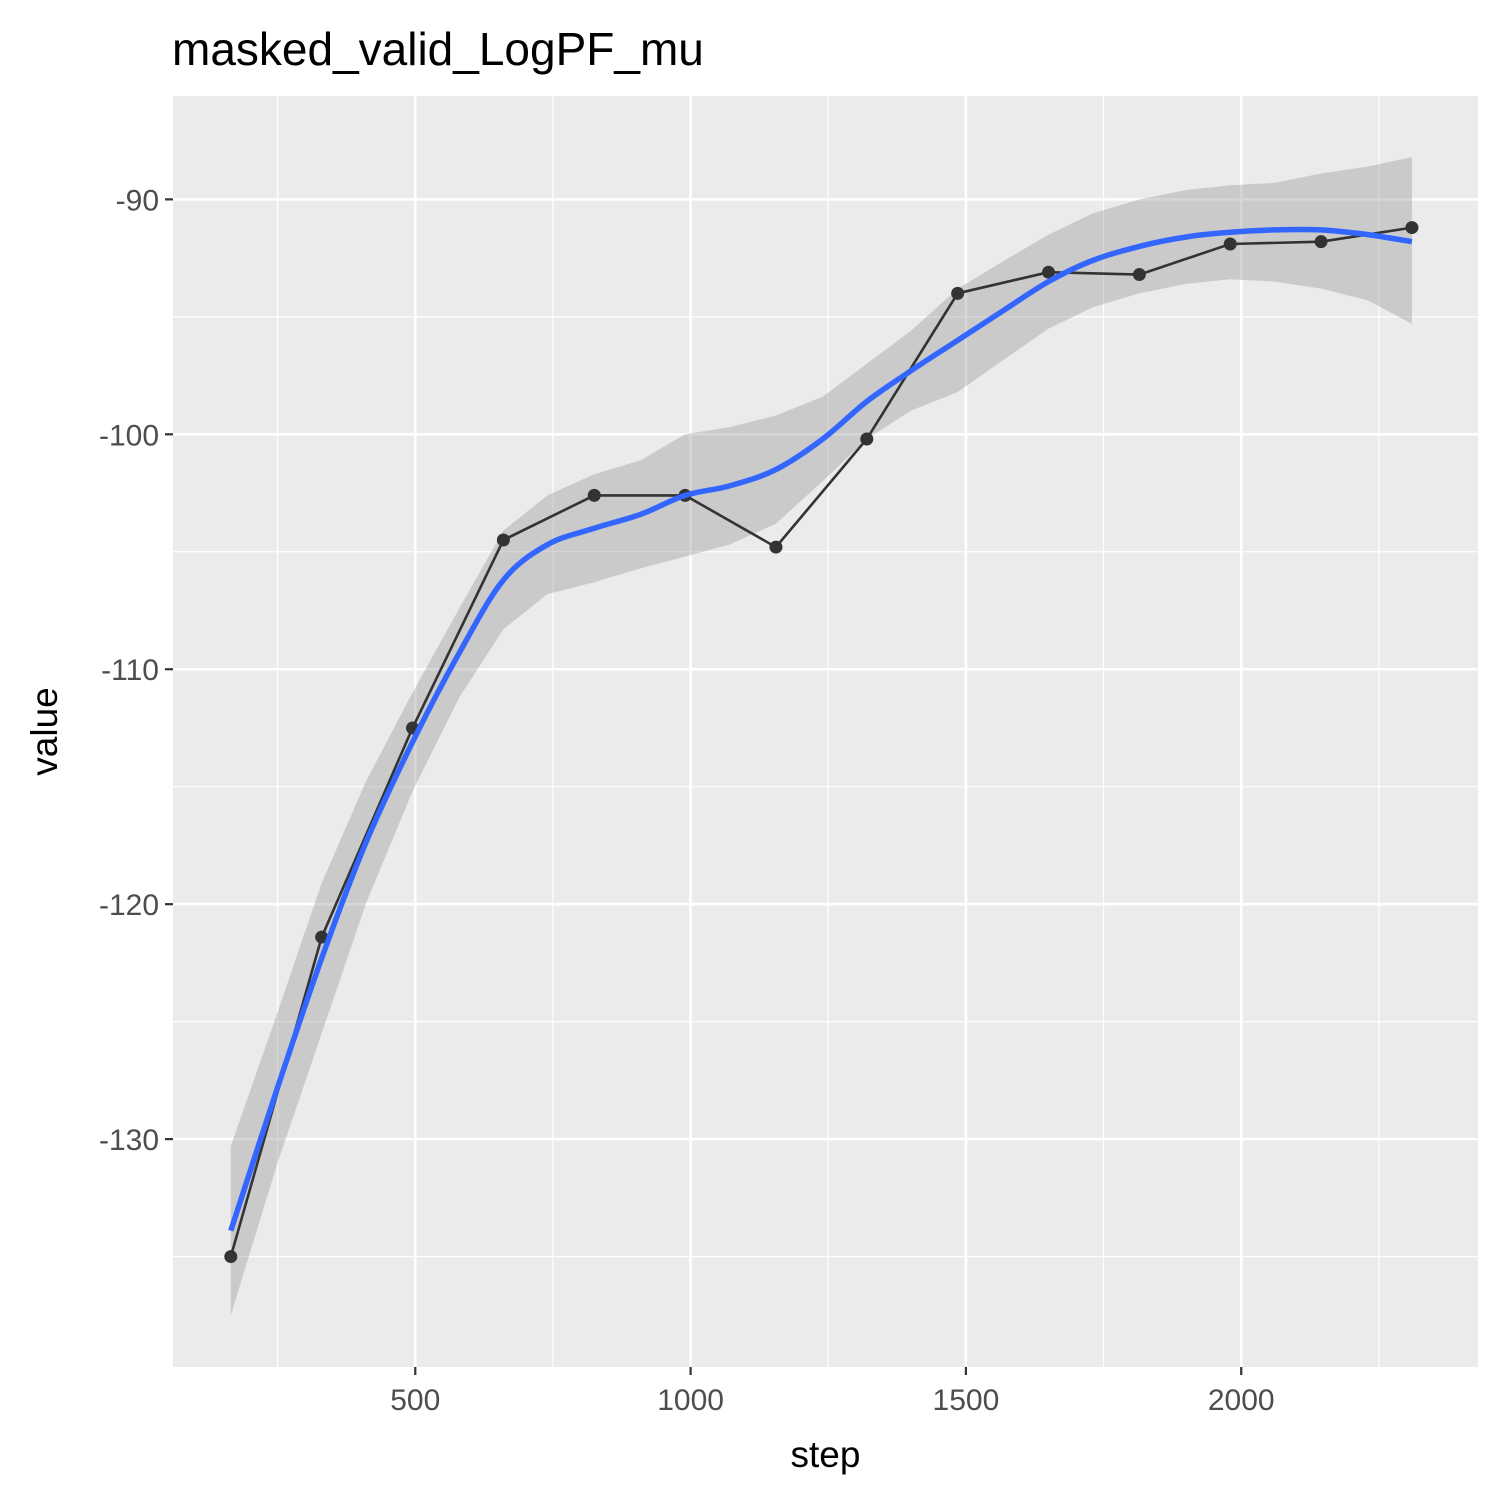 The image size is (1500, 1500). What do you see at coordinates (1241, 1400) in the screenshot?
I see `x-tick-label: 2000` at bounding box center [1241, 1400].